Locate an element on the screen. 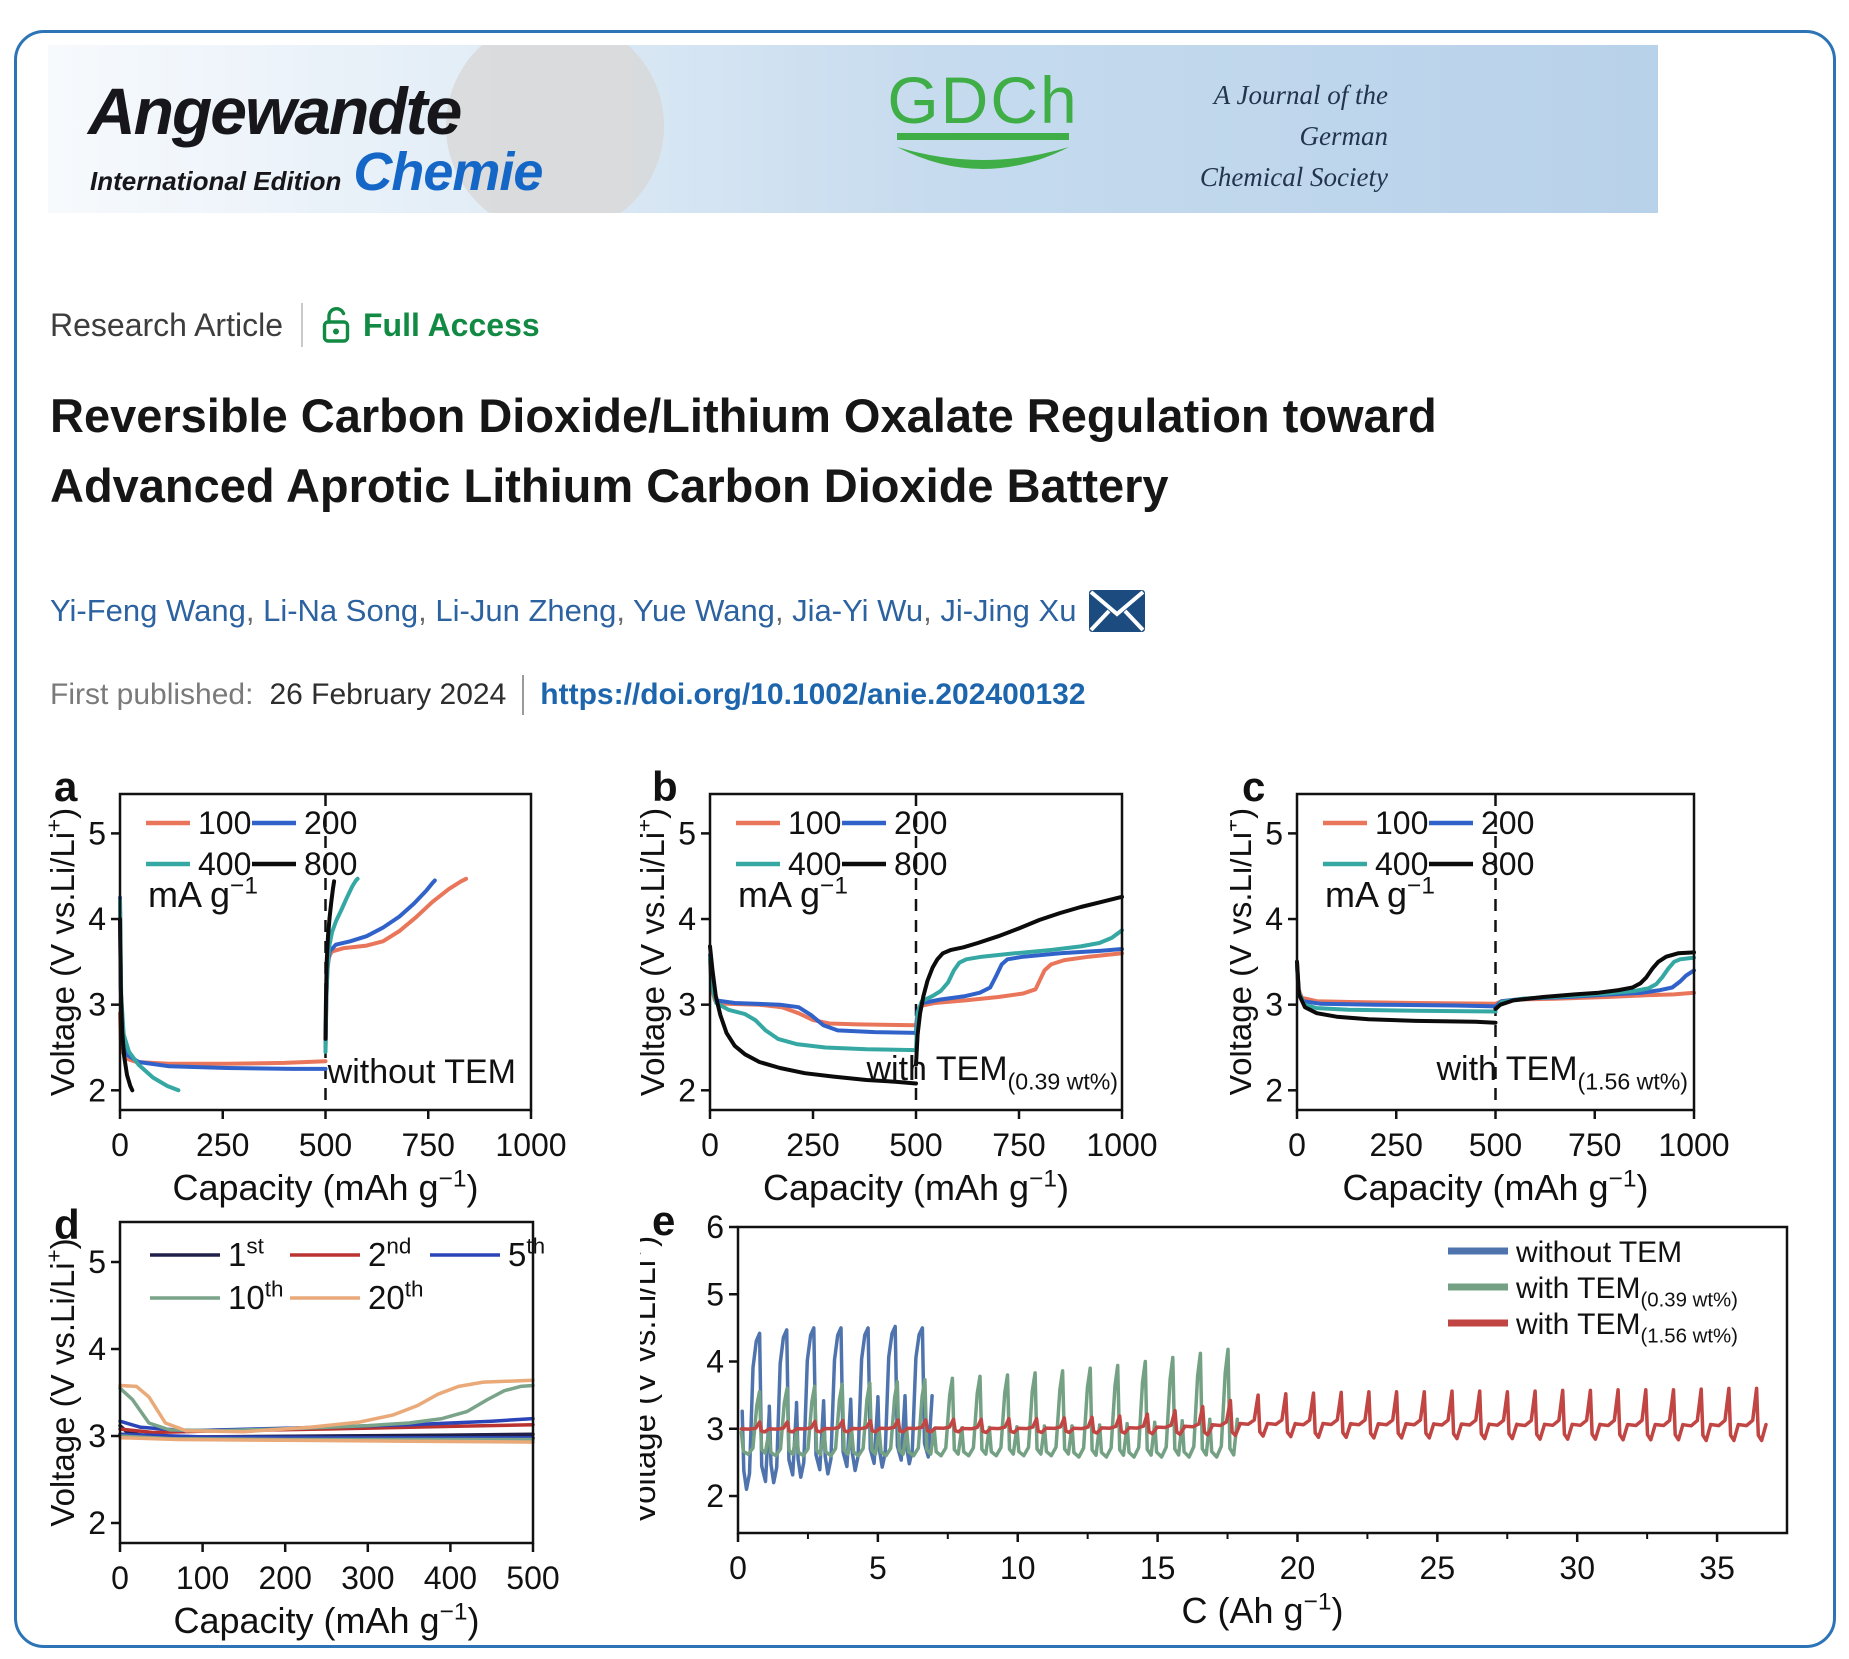 This screenshot has width=1849, height=1659. journal-logo-edition: International Edition is located at coordinates (216, 181).